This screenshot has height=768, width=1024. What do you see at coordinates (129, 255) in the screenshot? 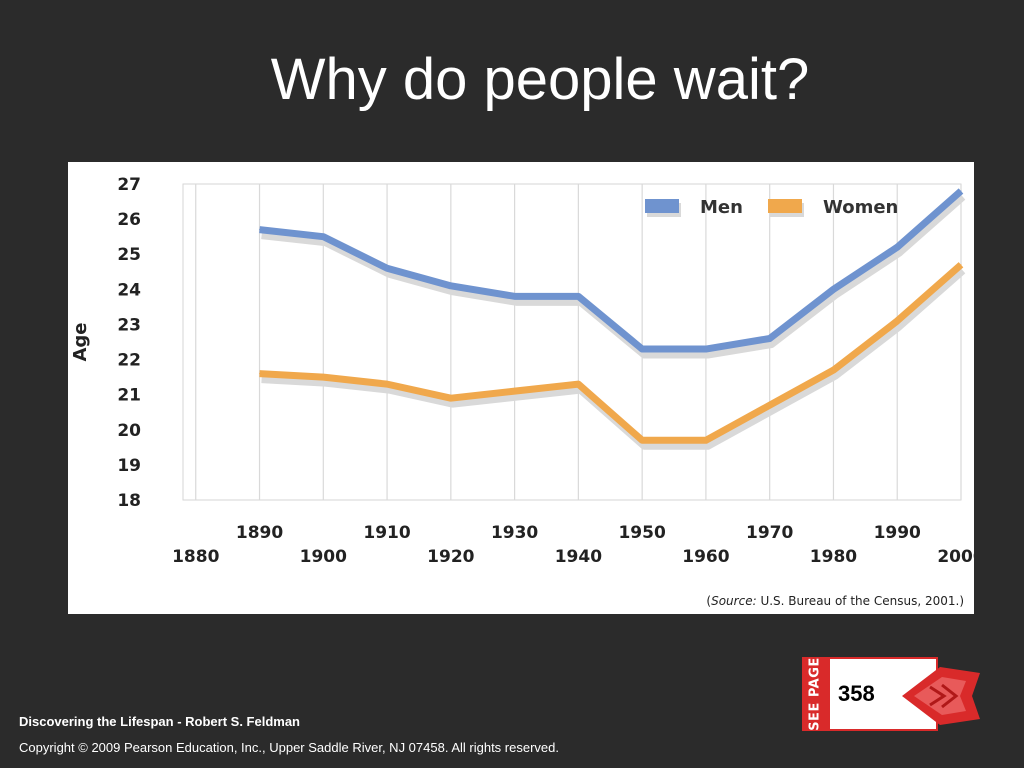
I see `y-tick-label: 25` at bounding box center [129, 255].